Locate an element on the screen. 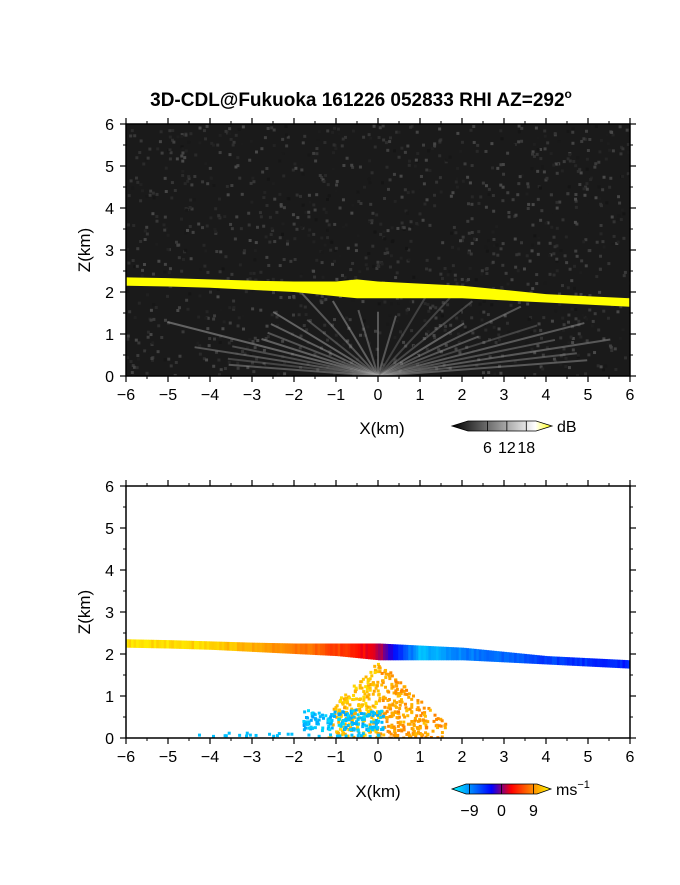 This screenshot has height=885, width=680. reflectivity-x-axis-label: X(km) is located at coordinates (381, 428).